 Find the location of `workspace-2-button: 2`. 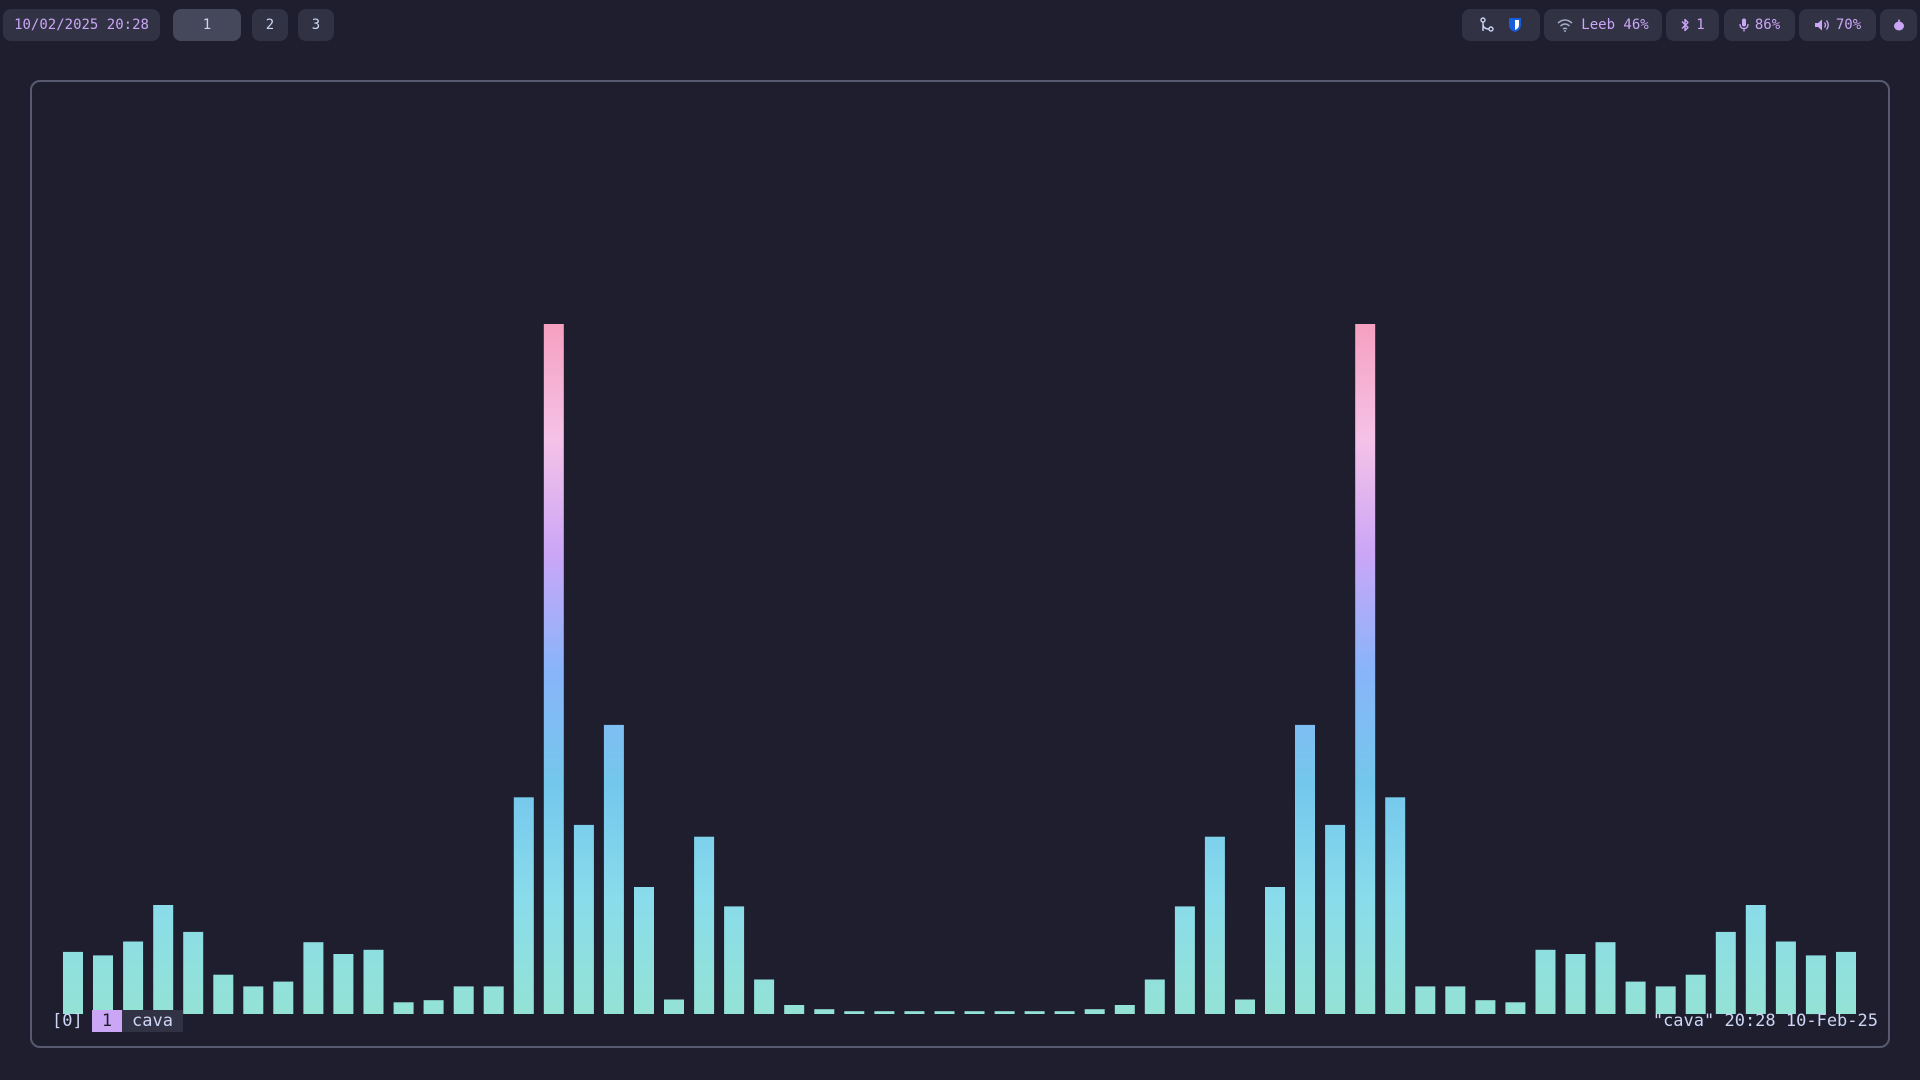

workspace-2-button: 2 is located at coordinates (270, 25).